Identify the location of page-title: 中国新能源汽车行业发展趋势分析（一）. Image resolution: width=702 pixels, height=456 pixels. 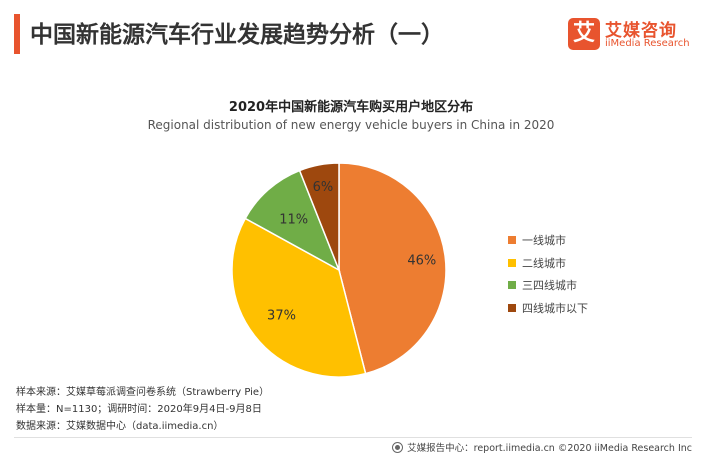
(237, 35).